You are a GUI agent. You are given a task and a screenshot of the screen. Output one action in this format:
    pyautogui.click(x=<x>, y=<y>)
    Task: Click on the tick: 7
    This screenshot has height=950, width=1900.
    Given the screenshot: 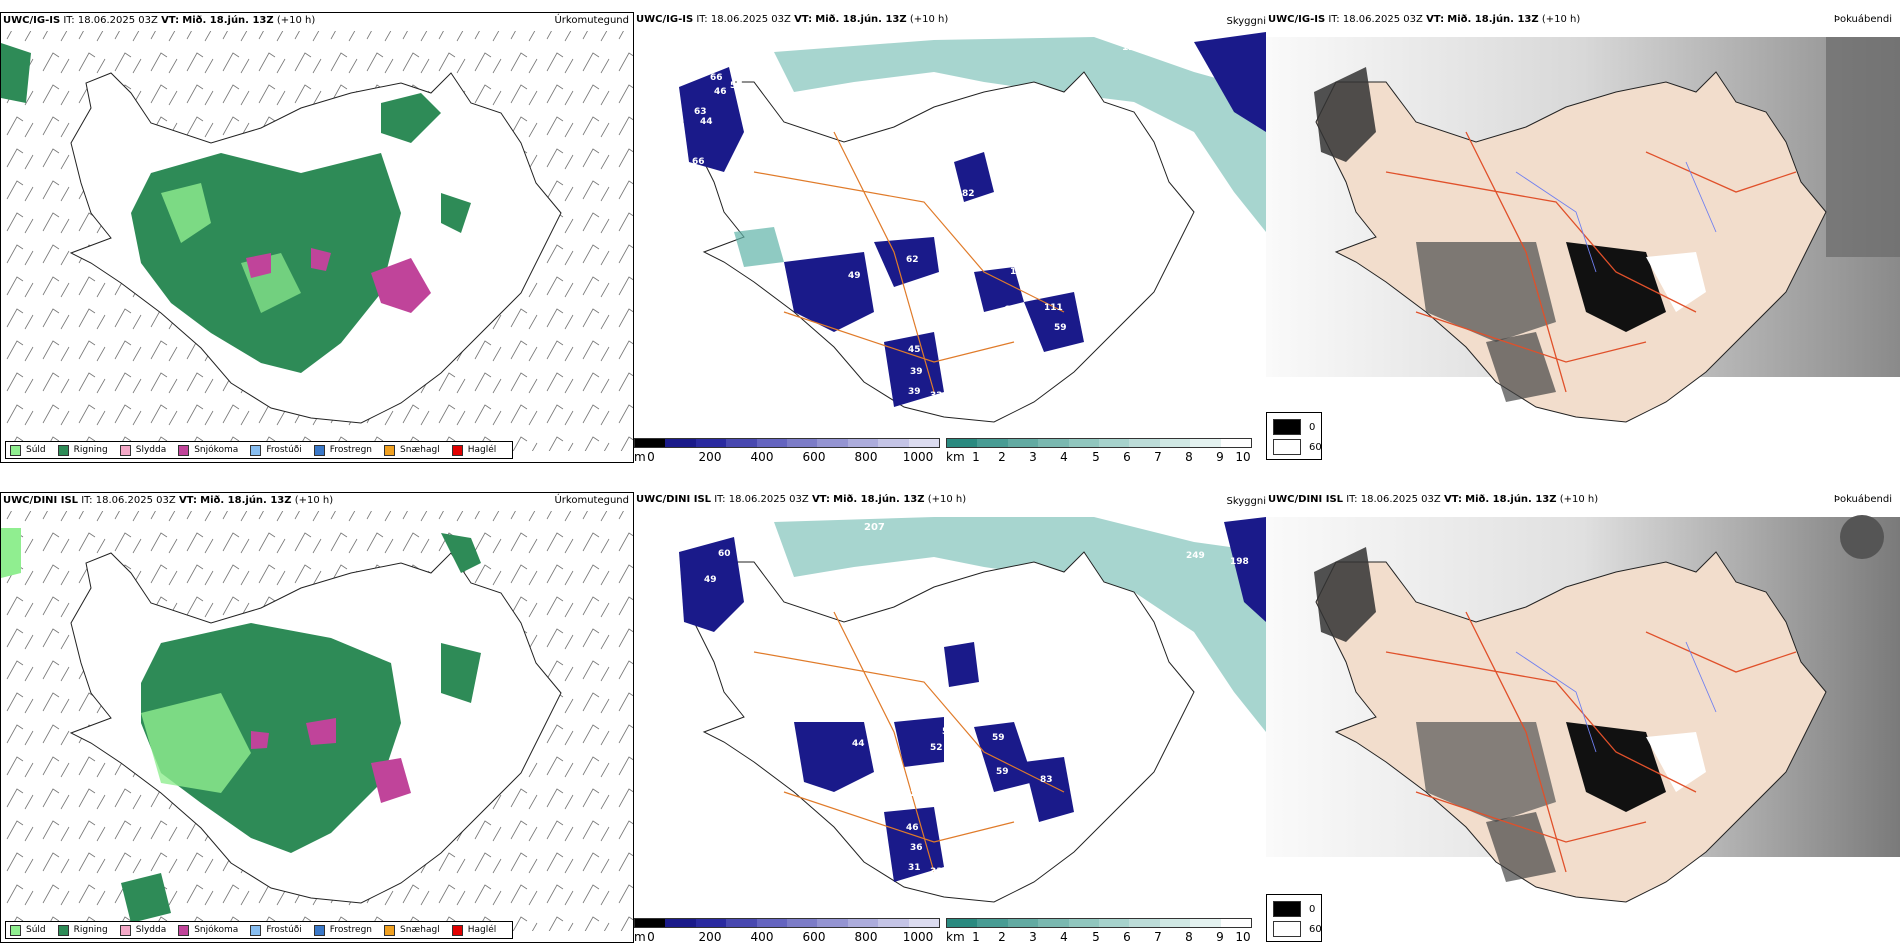 What is the action you would take?
    pyautogui.click(x=1158, y=456)
    